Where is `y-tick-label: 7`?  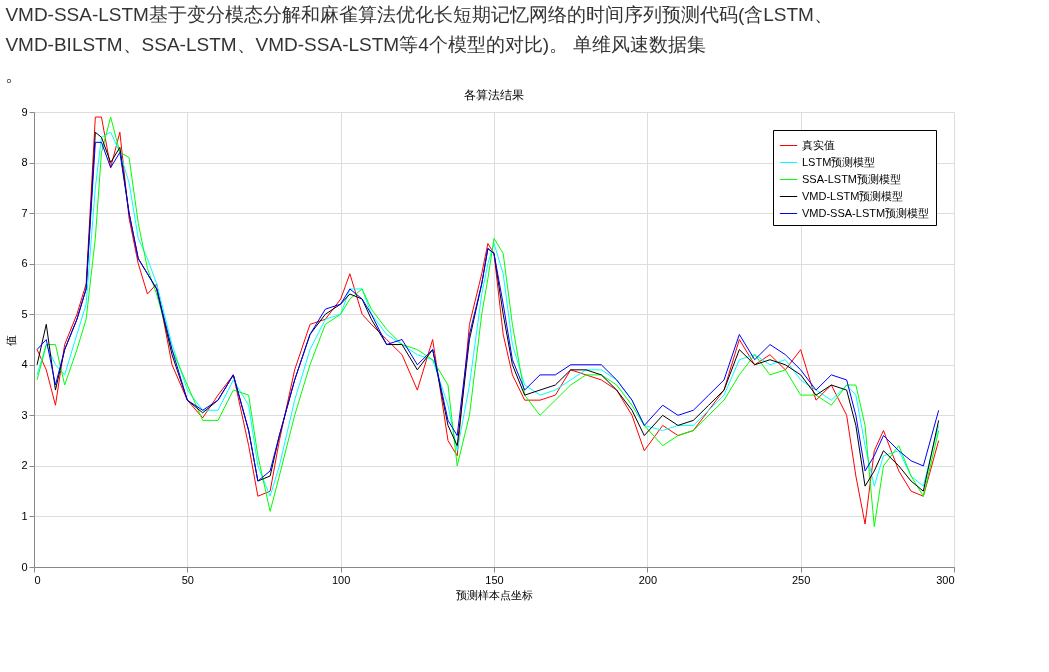
y-tick-label: 7 is located at coordinates (24, 212).